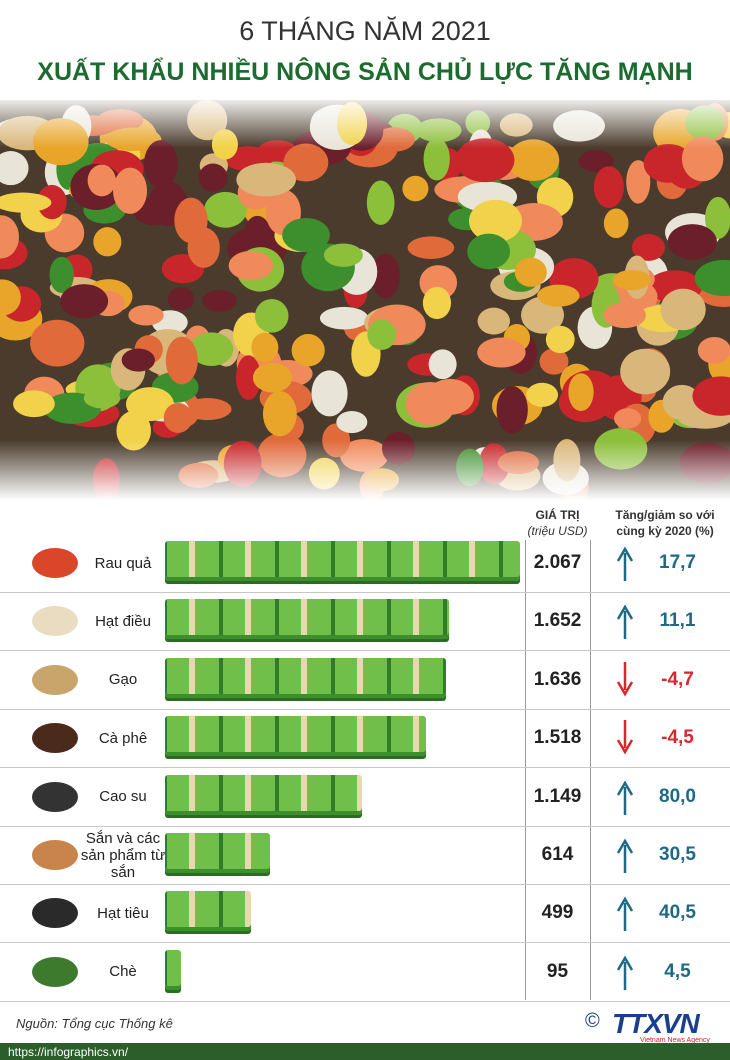 This screenshot has width=730, height=1060. Describe the element at coordinates (557, 562) in the screenshot. I see `value-label: 2.067` at that location.